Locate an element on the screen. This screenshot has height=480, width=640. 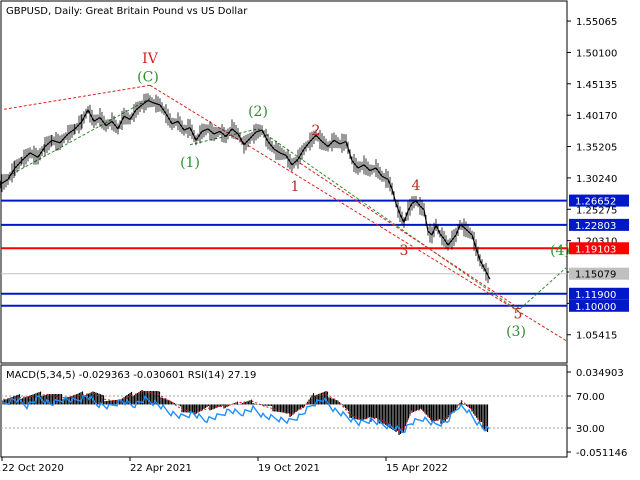
indicator-tick-label: 0.034903 is located at coordinates (600, 373).